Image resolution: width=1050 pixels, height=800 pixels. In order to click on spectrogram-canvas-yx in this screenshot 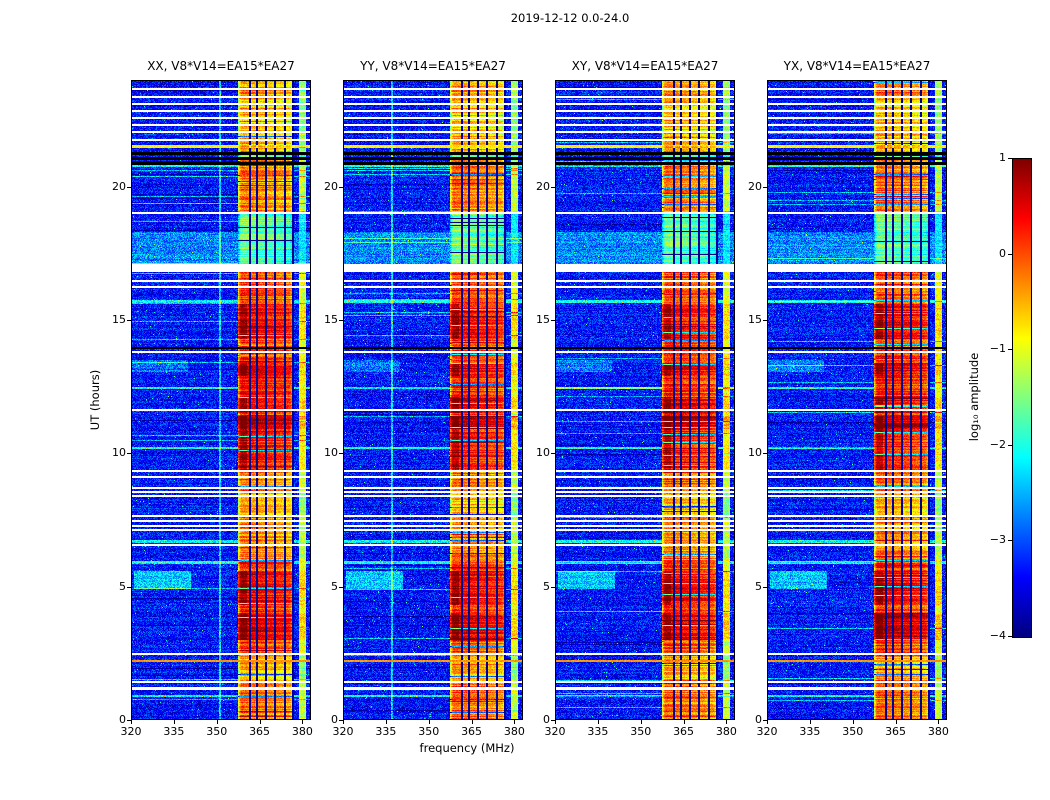, I will do `click(857, 400)`.